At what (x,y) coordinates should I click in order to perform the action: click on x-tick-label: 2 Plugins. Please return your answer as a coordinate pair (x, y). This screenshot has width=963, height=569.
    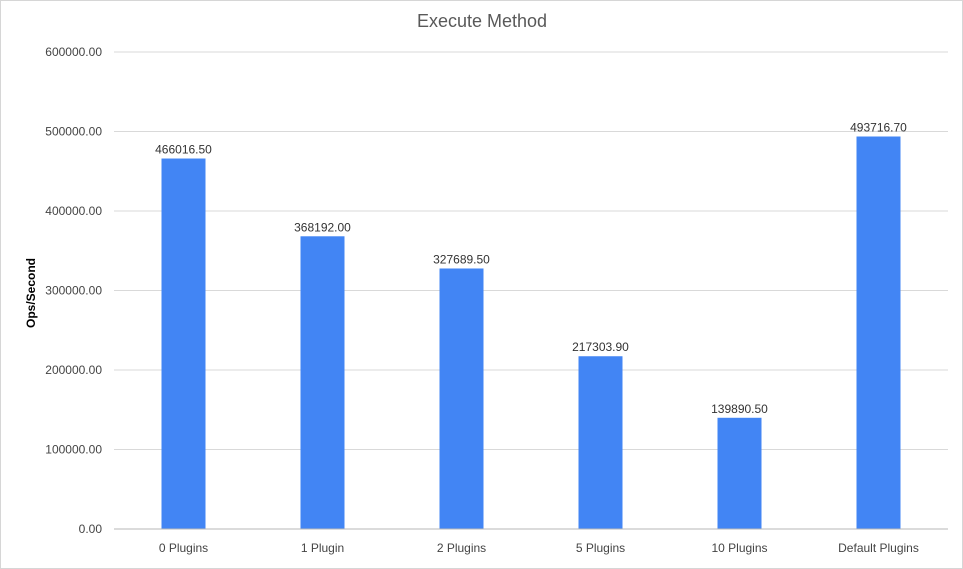
    Looking at the image, I should click on (461, 548).